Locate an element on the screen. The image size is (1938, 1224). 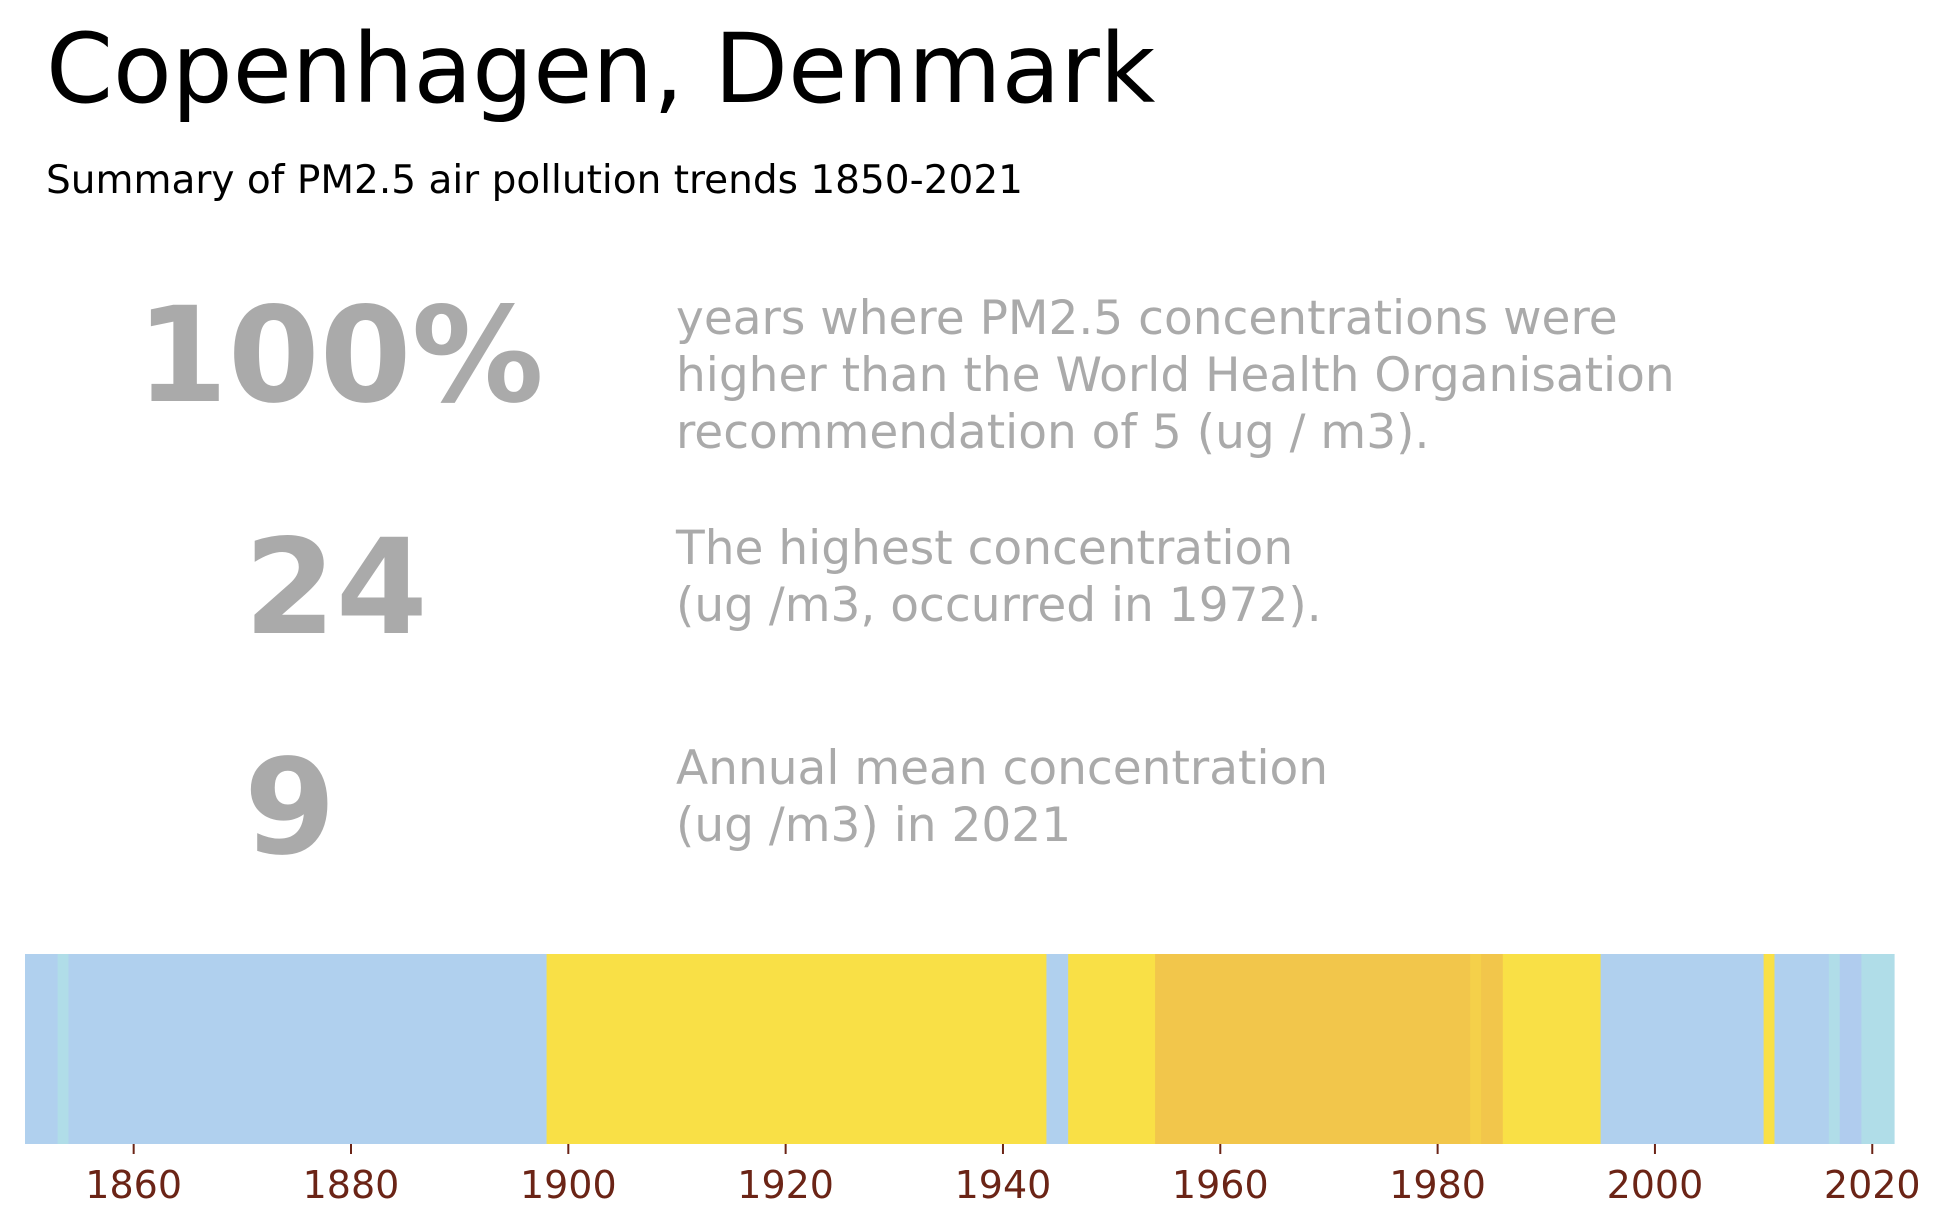
stat-desc-line: years where PM2.5 concentrations were is located at coordinates (1147, 318).